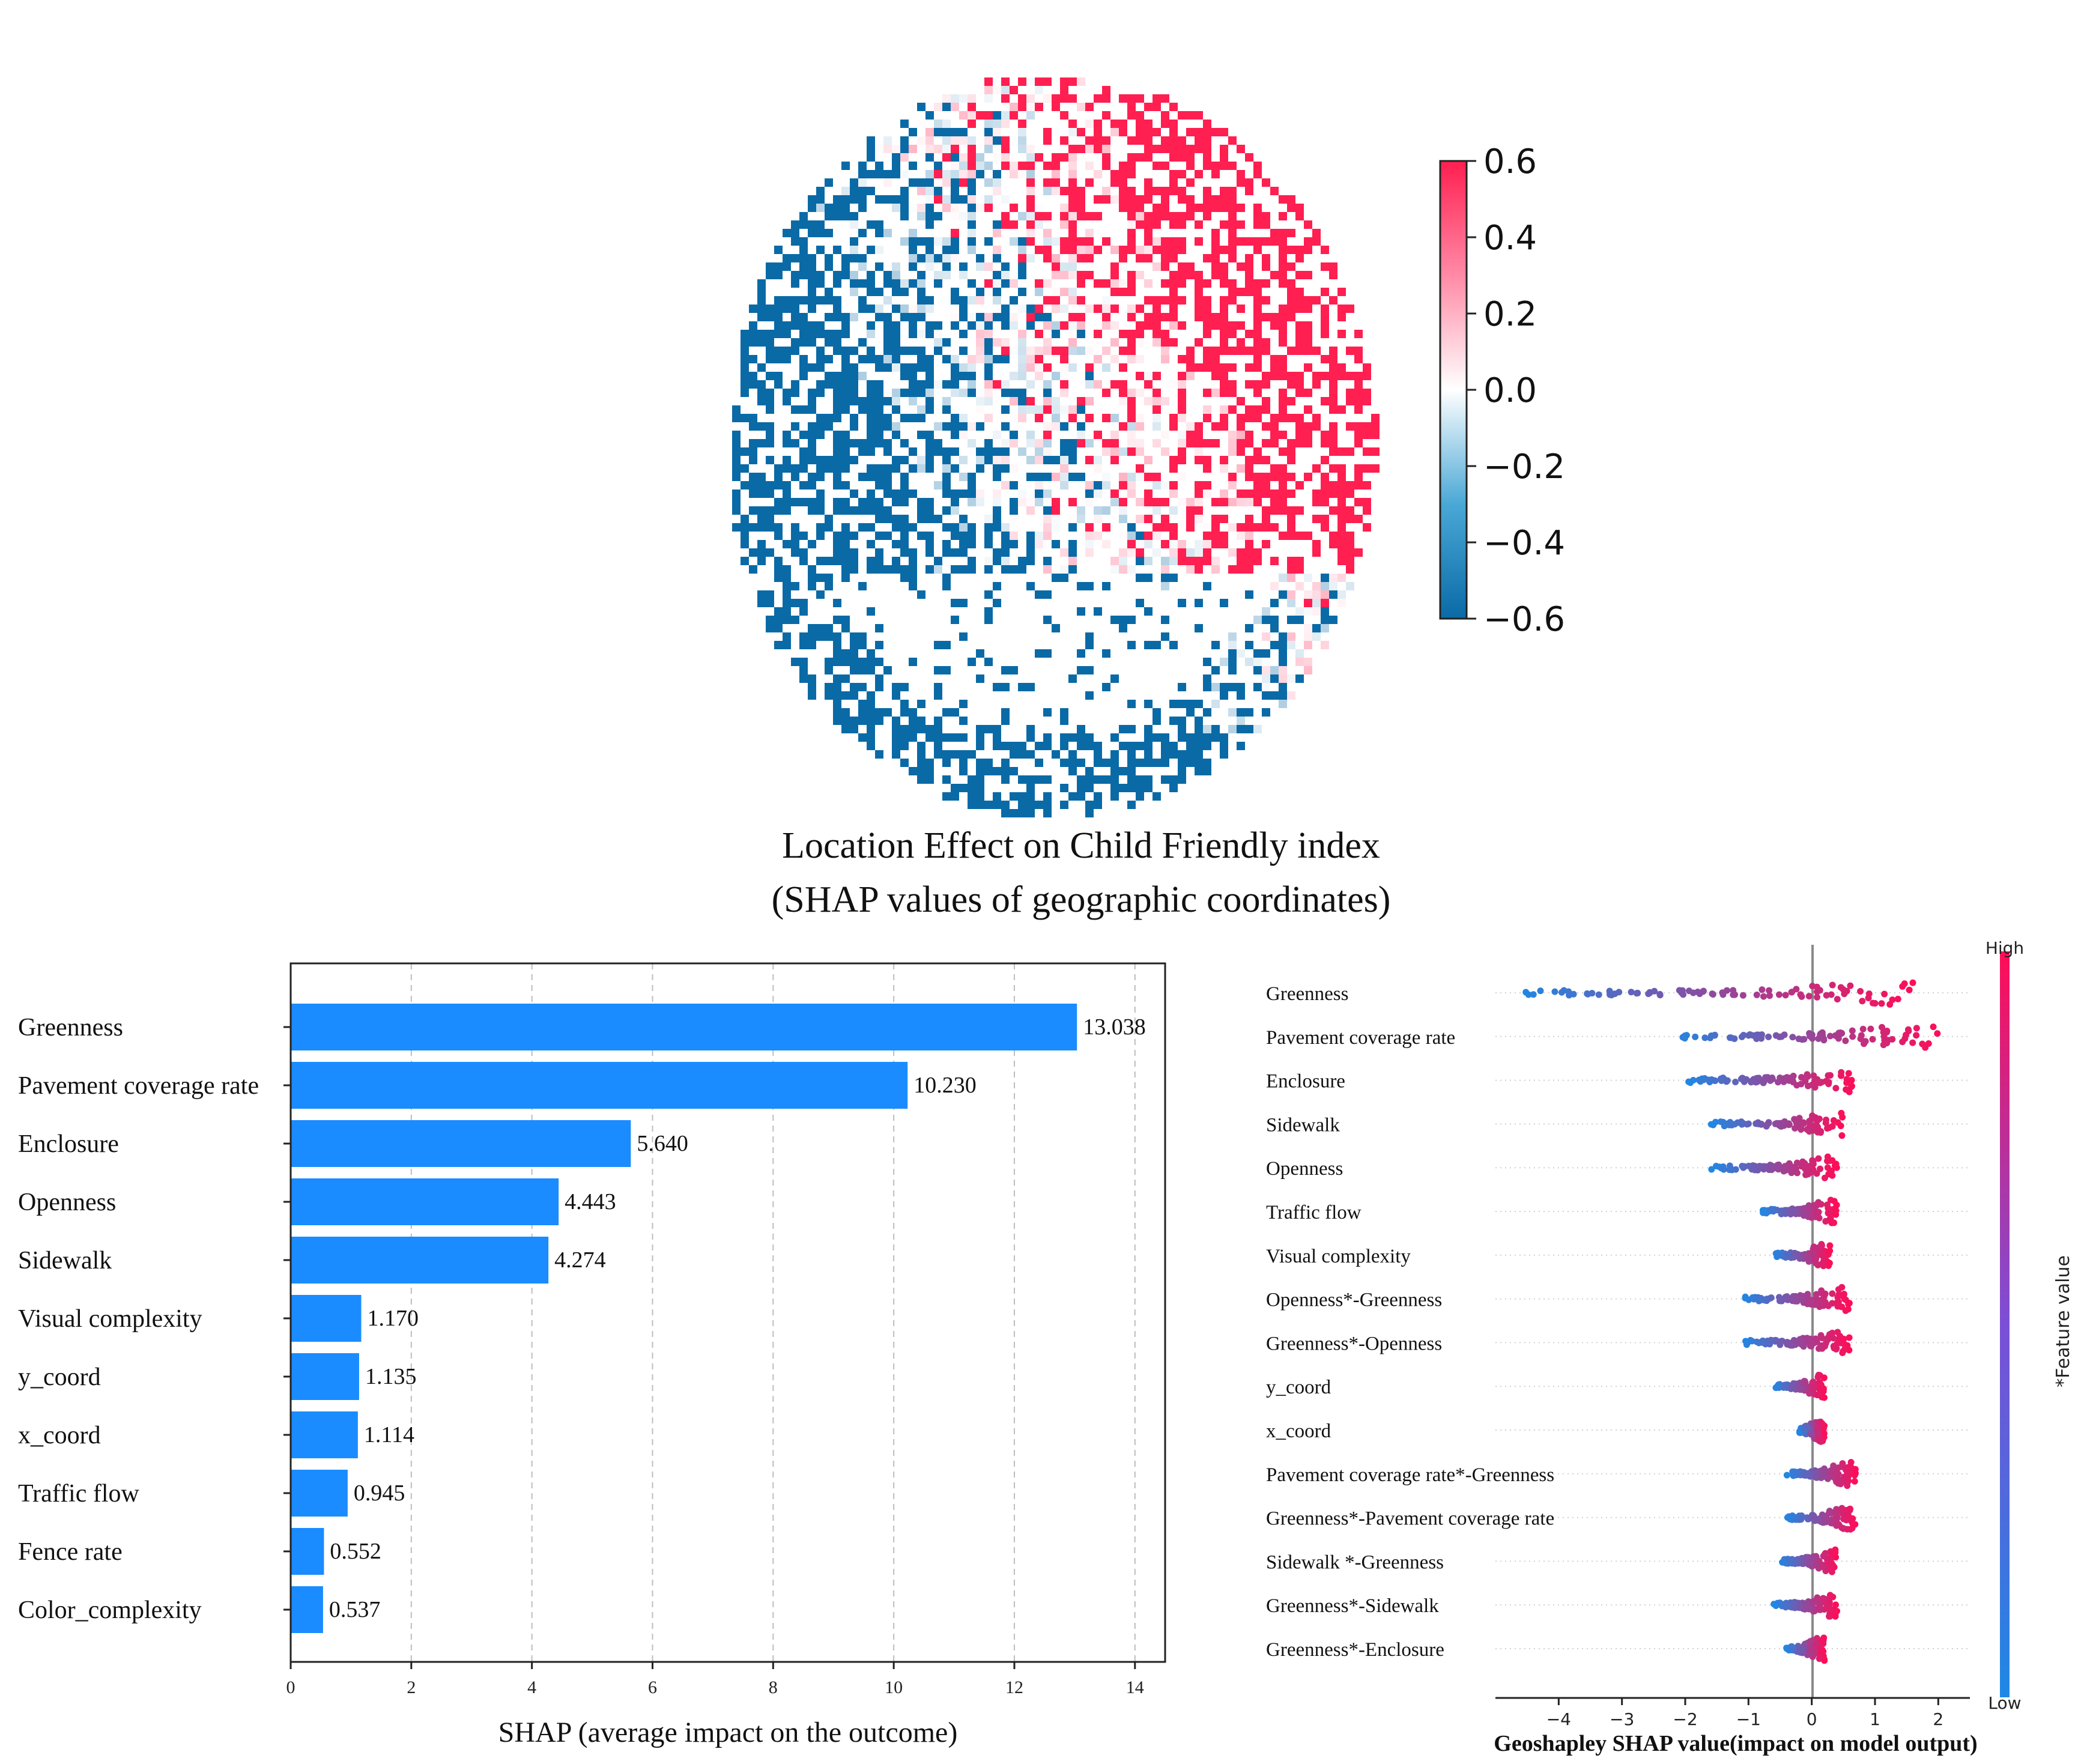 Image resolution: width=2084 pixels, height=1764 pixels. What do you see at coordinates (1056, 447) in the screenshot?
I see `map-cells` at bounding box center [1056, 447].